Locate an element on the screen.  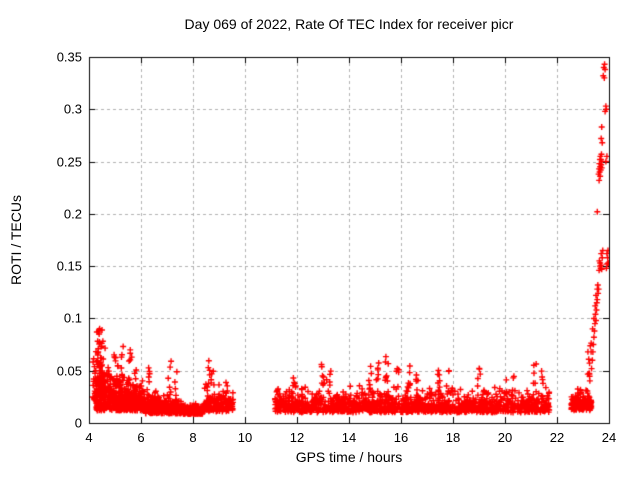
y-tick-label: 0.05 is located at coordinates (69, 371).